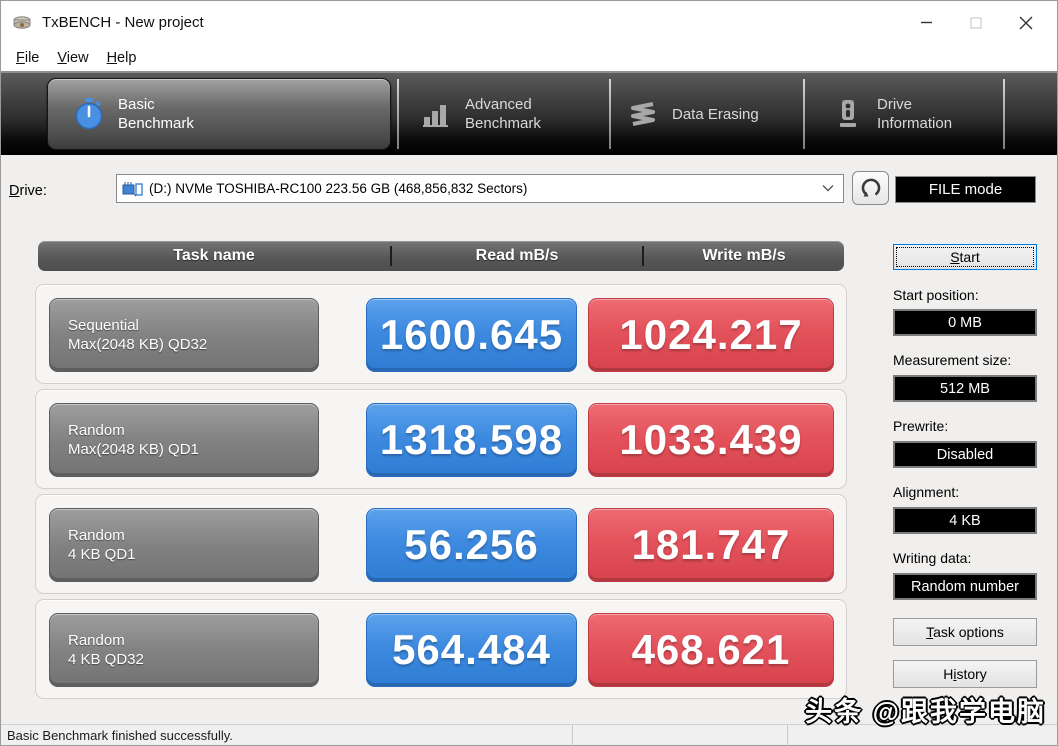 This screenshot has height=746, width=1058. I want to click on close-icon, so click(1026, 22).